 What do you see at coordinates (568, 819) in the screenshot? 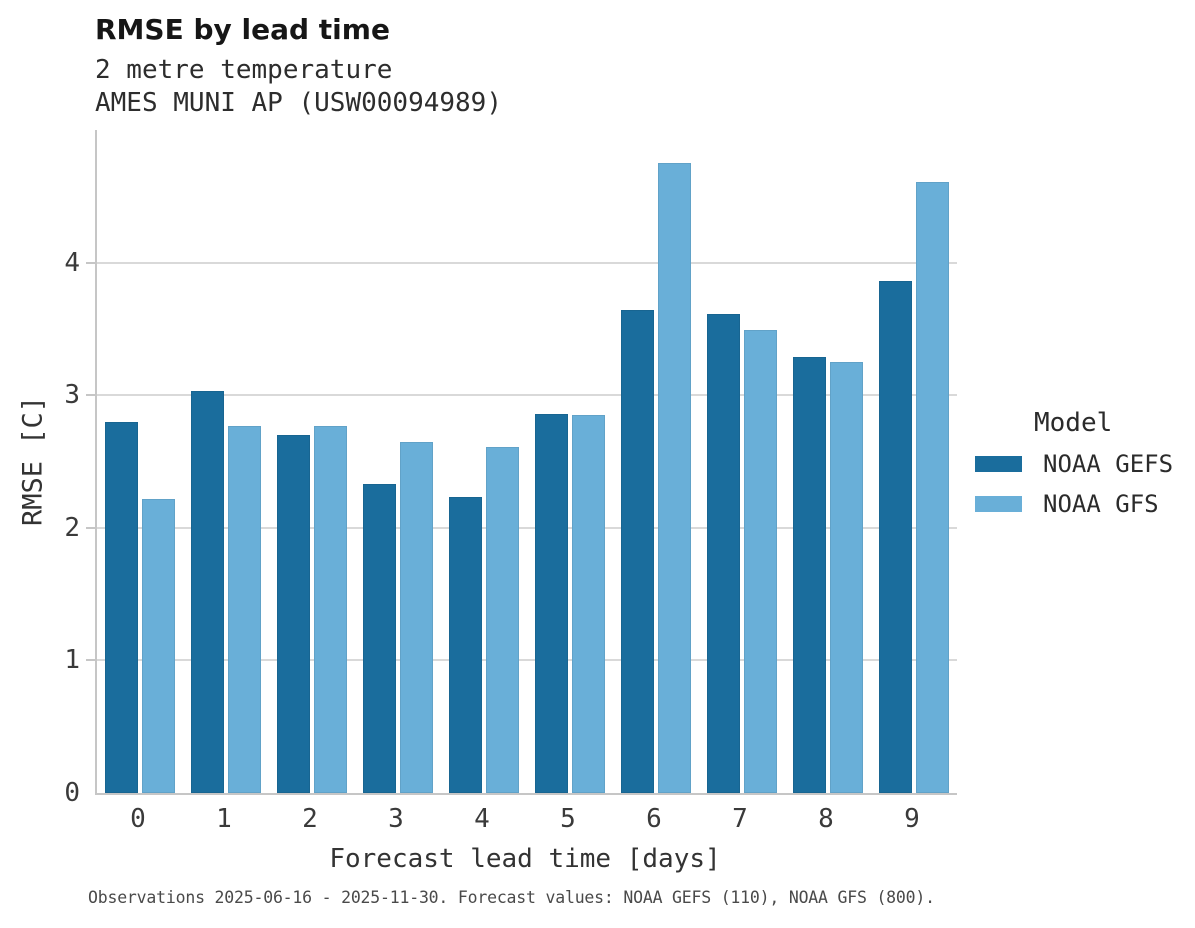
I see `x-tick-label-5: 5` at bounding box center [568, 819].